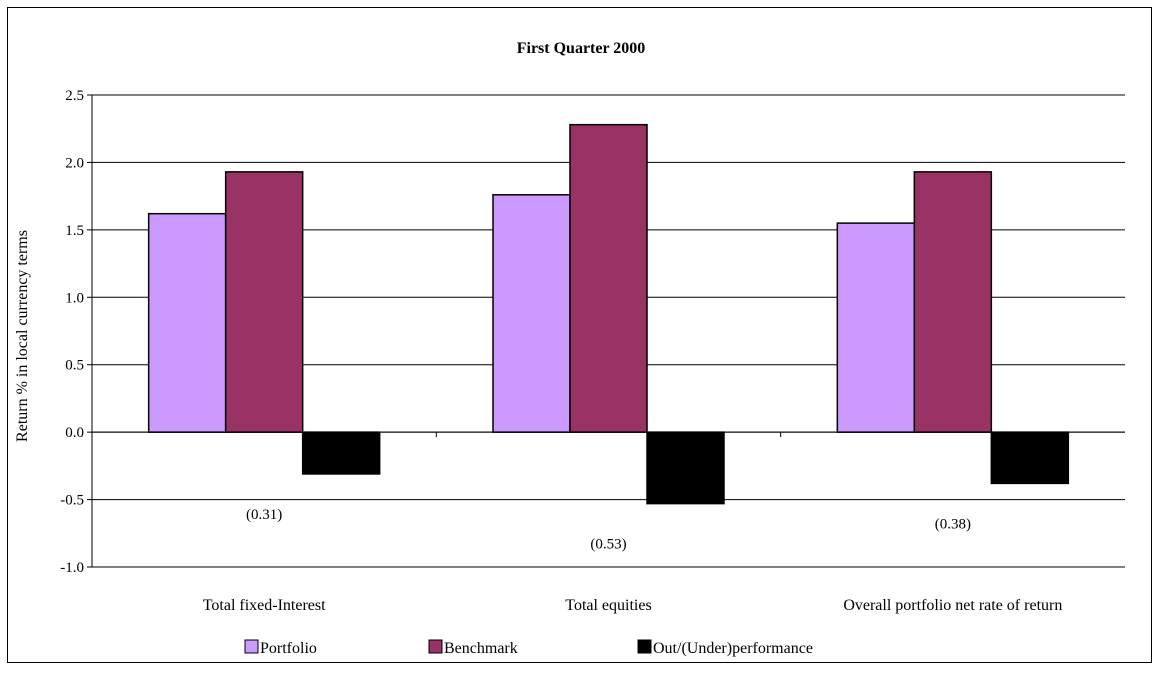 This screenshot has width=1162, height=673. What do you see at coordinates (74, 163) in the screenshot?
I see `y-tick-label: 2.0` at bounding box center [74, 163].